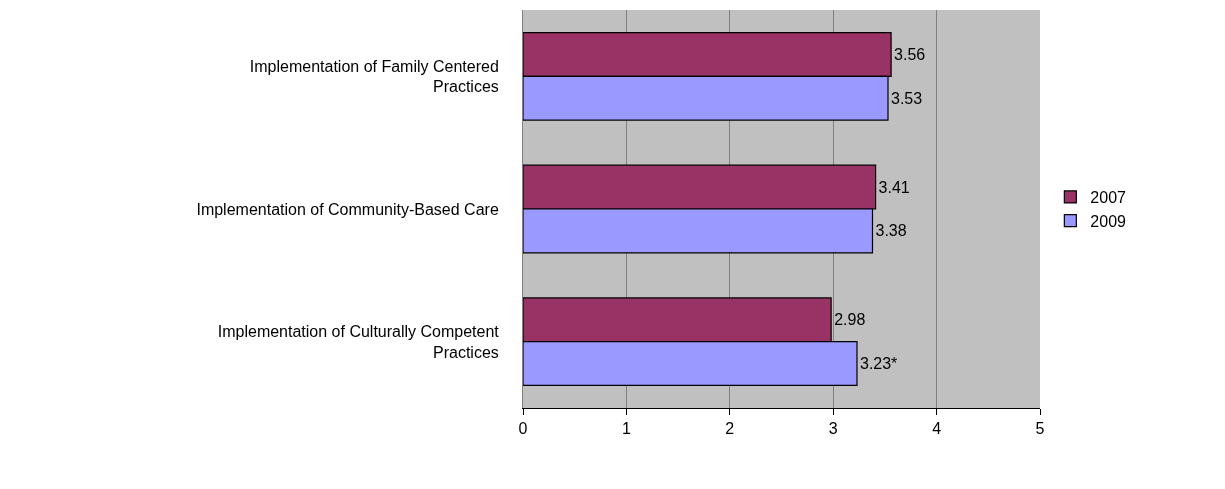  I want to click on x-tick-label: 2, so click(730, 429).